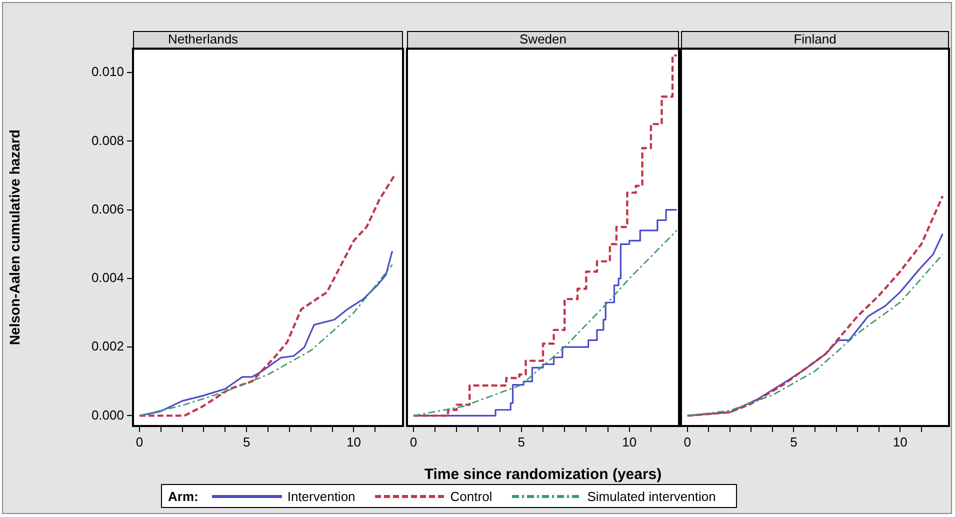 The width and height of the screenshot is (955, 517). I want to click on y-tick-label: 0.010, so click(107, 72).